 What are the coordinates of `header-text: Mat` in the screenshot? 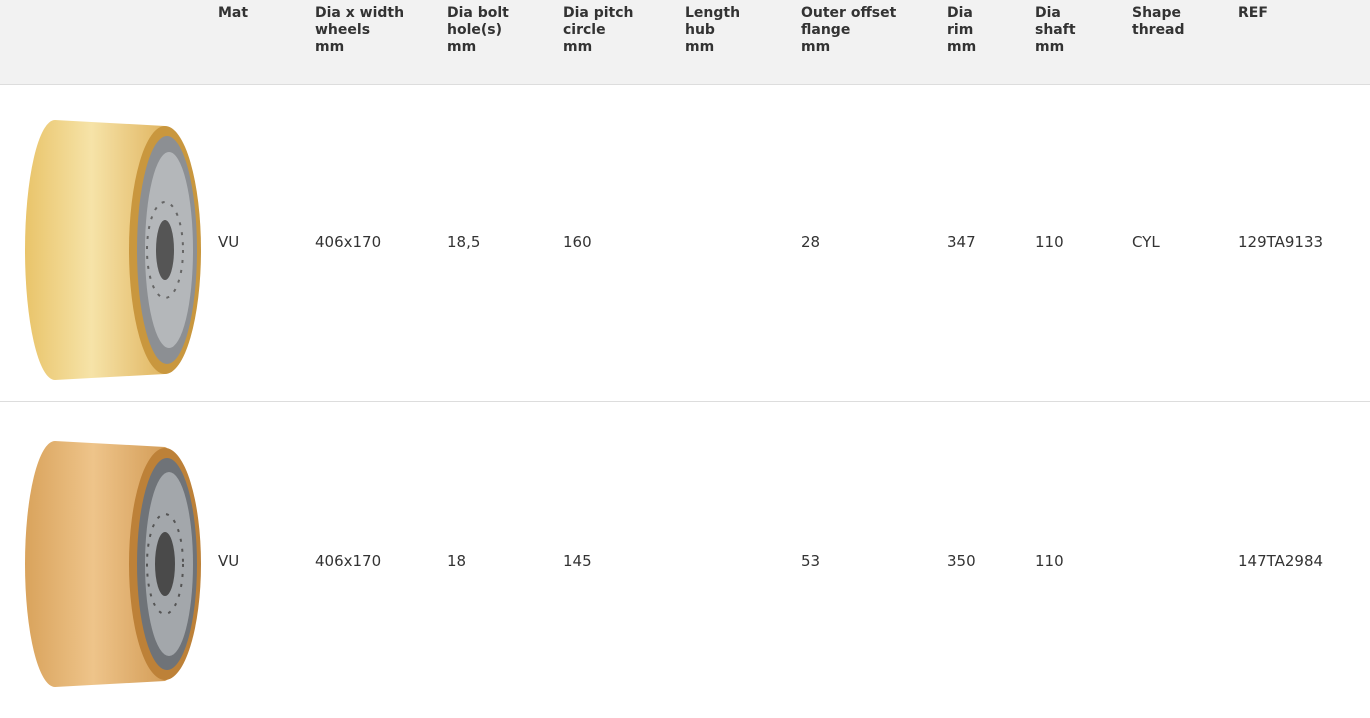 It's located at (233, 13).